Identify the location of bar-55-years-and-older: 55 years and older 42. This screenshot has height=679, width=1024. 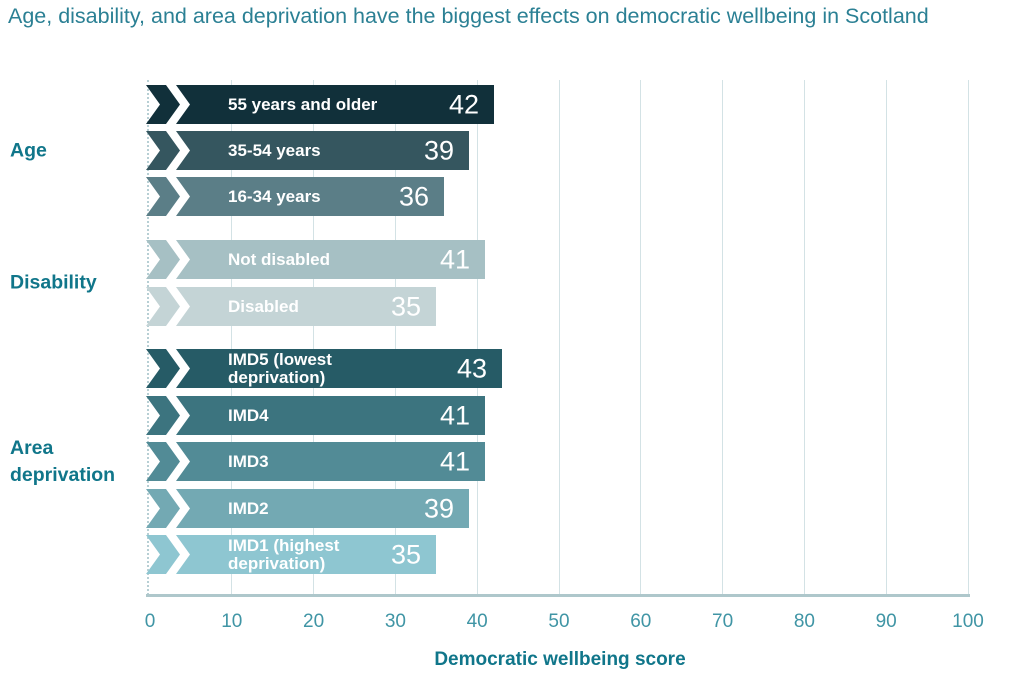
(320, 104).